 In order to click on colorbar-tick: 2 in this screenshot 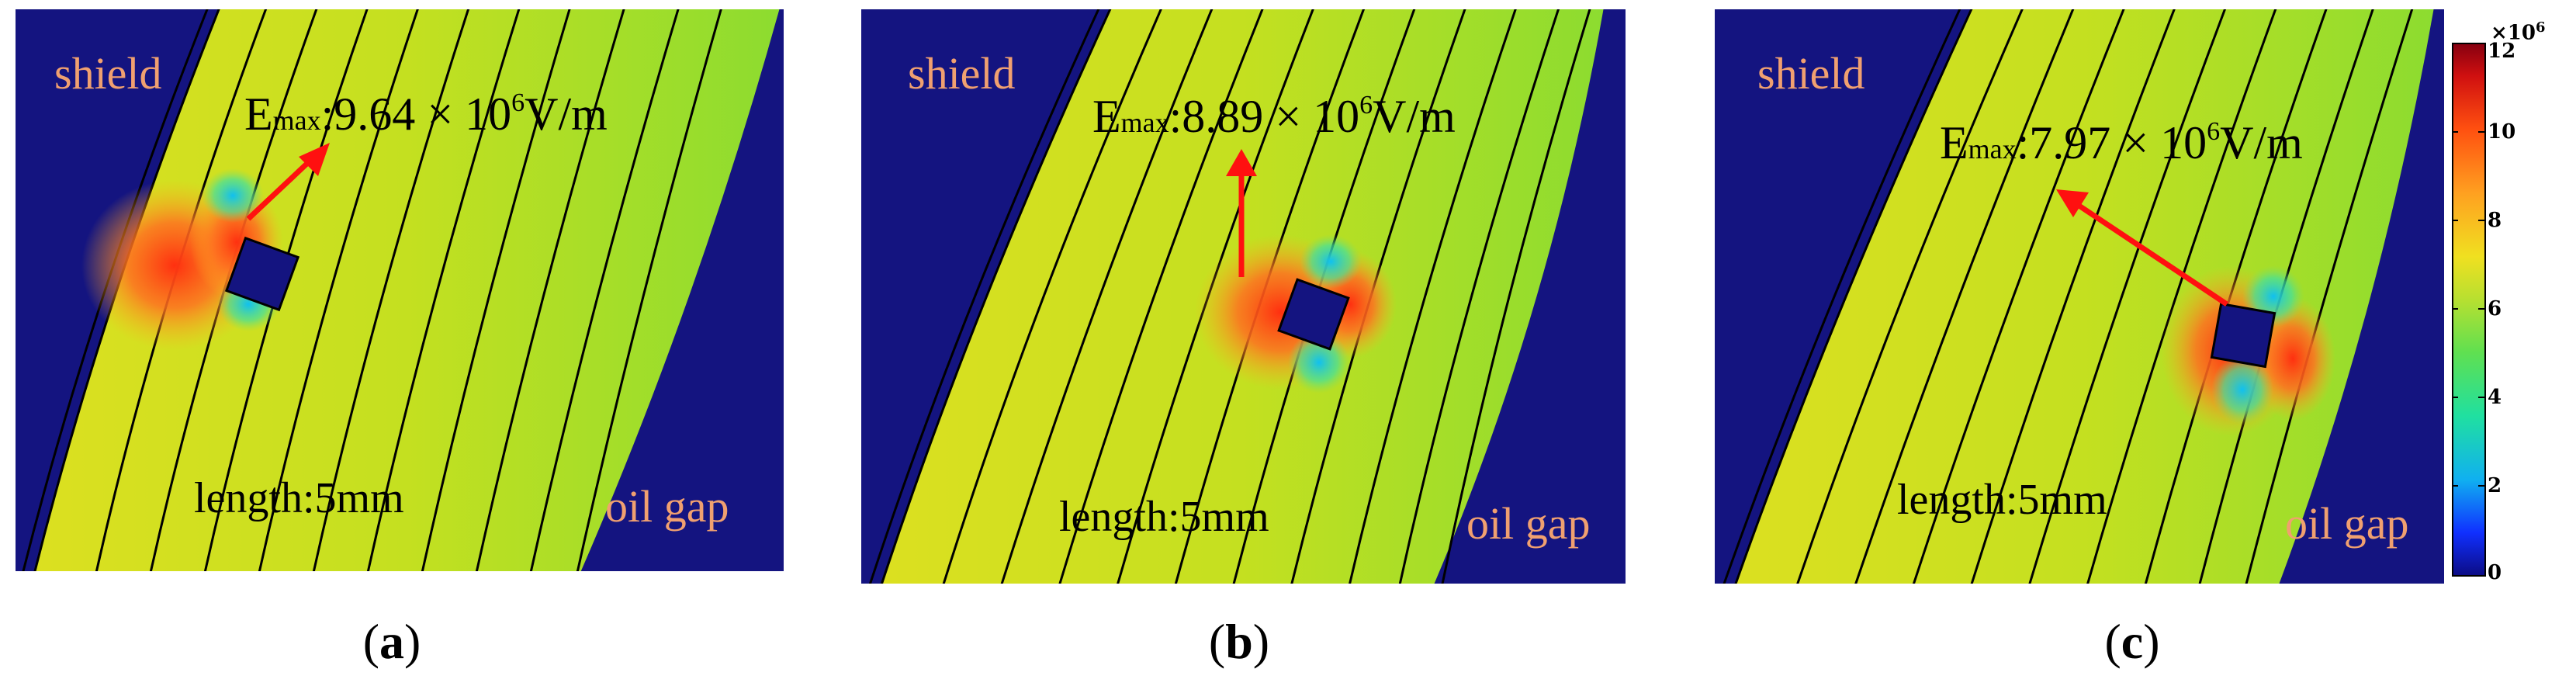, I will do `click(2495, 485)`.